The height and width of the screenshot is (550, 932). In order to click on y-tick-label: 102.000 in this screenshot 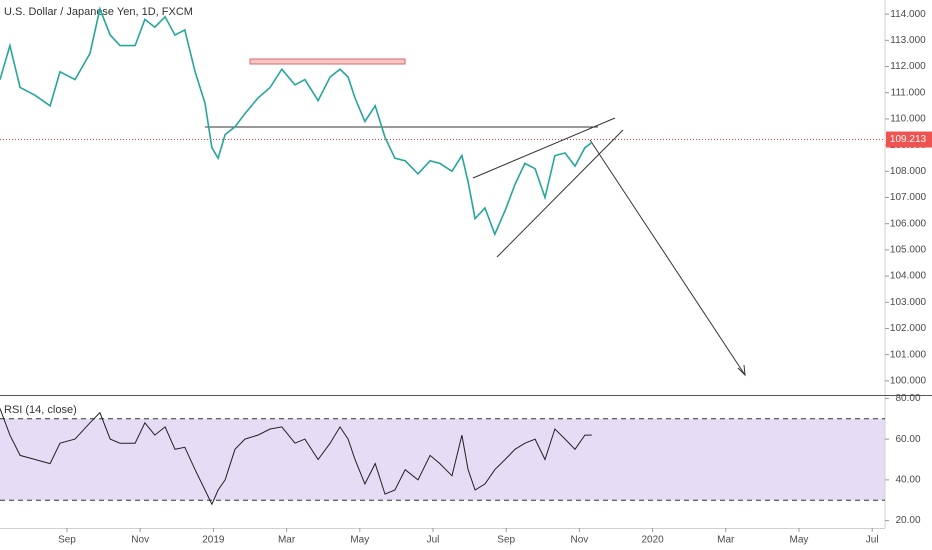, I will do `click(908, 328)`.